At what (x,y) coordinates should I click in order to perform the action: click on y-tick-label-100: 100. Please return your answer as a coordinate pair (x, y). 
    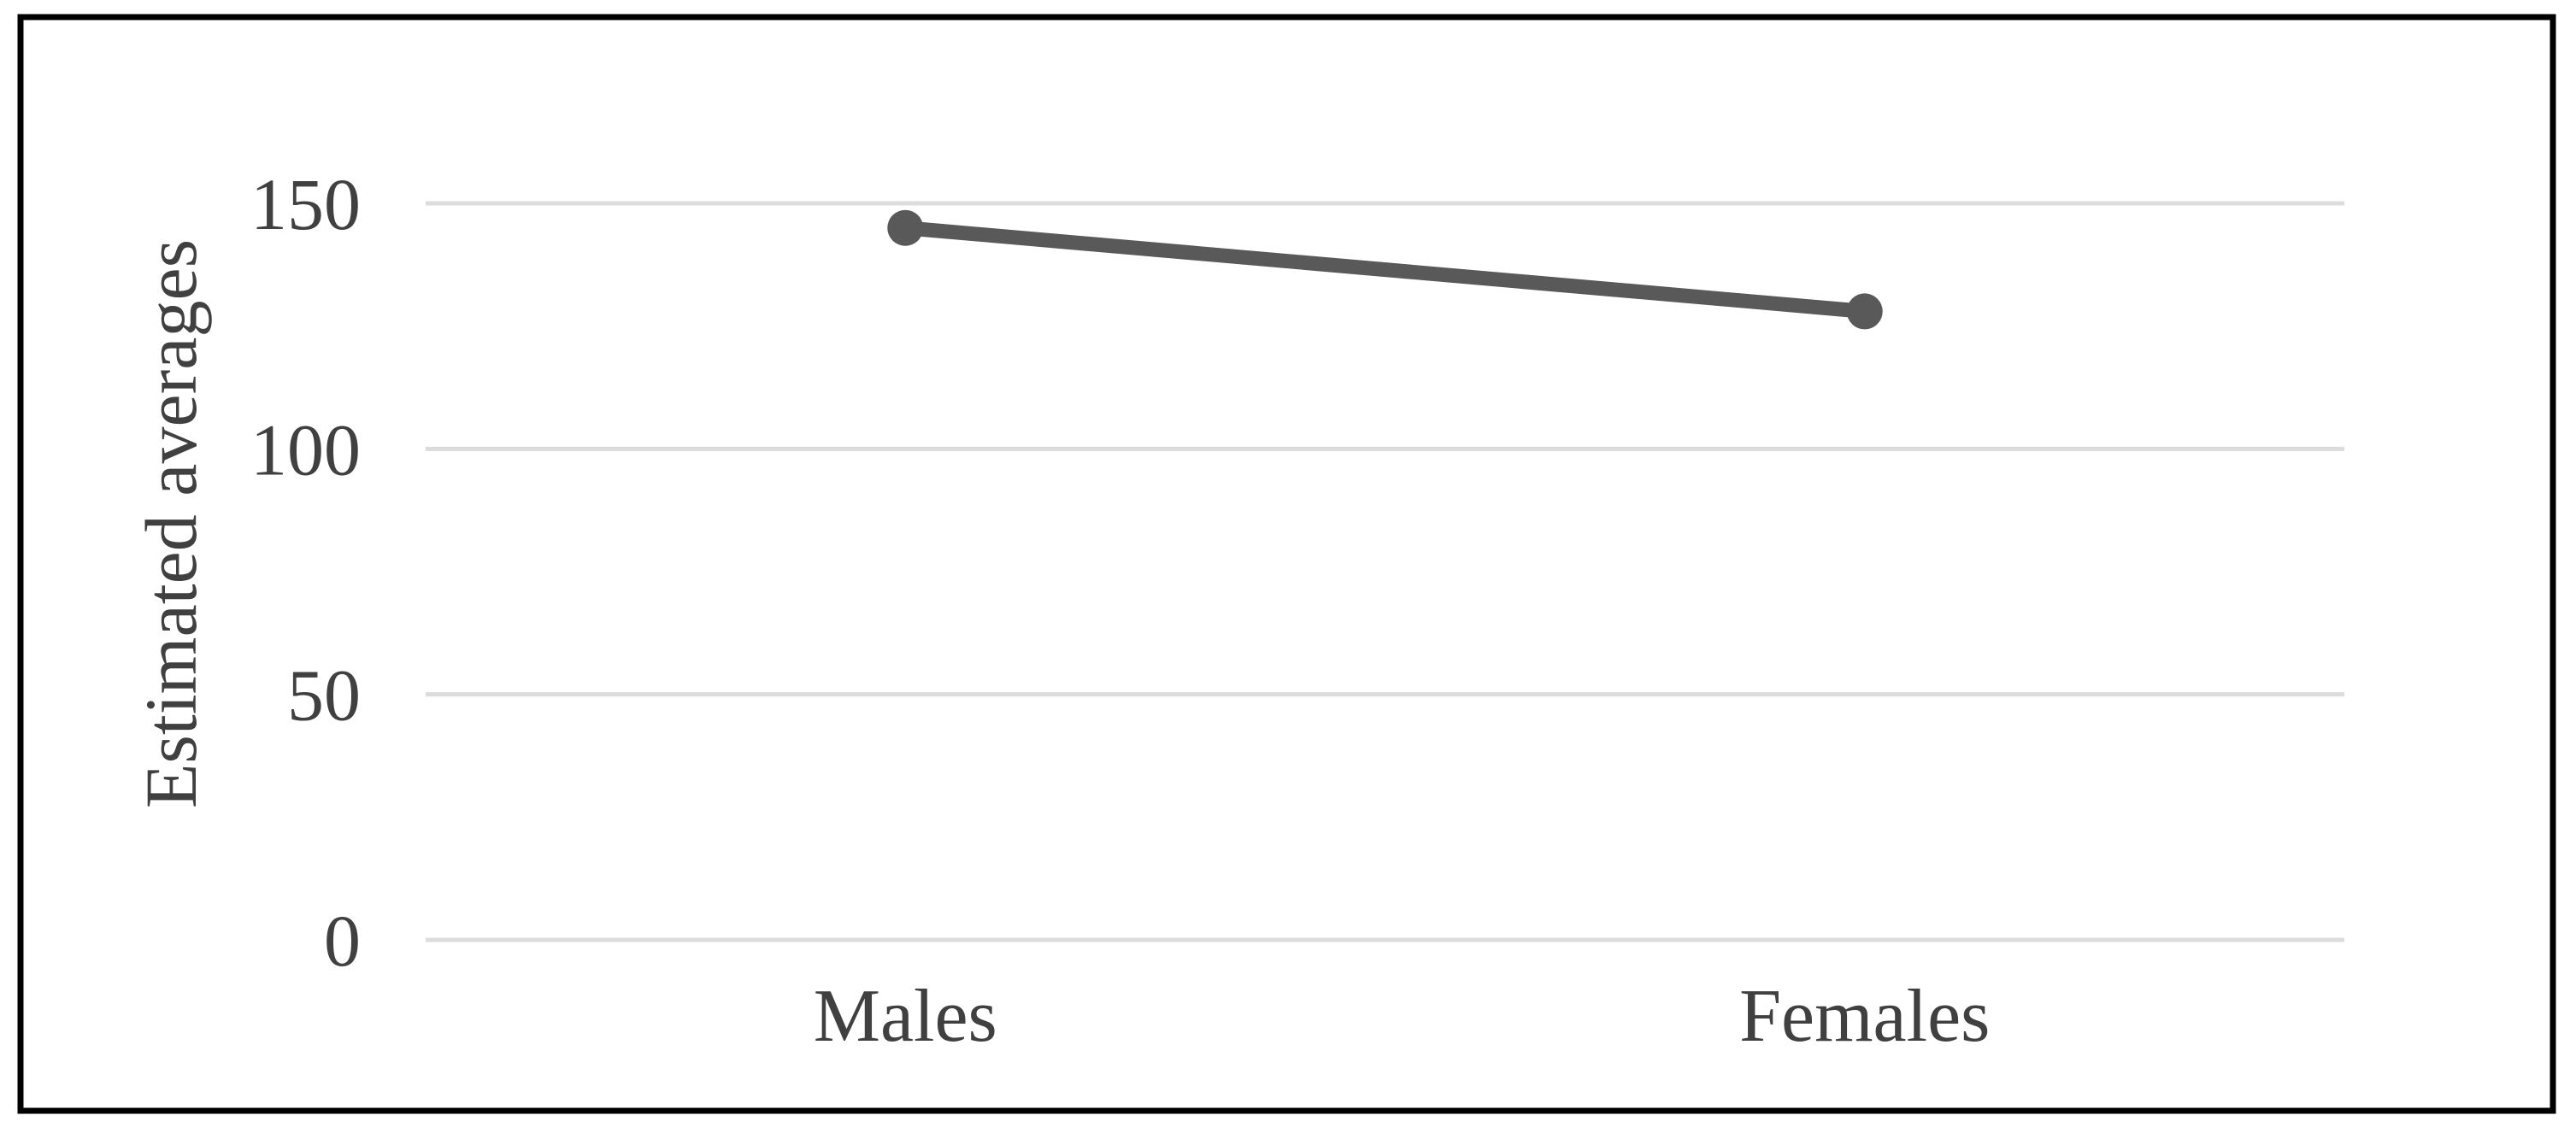
    Looking at the image, I should click on (305, 449).